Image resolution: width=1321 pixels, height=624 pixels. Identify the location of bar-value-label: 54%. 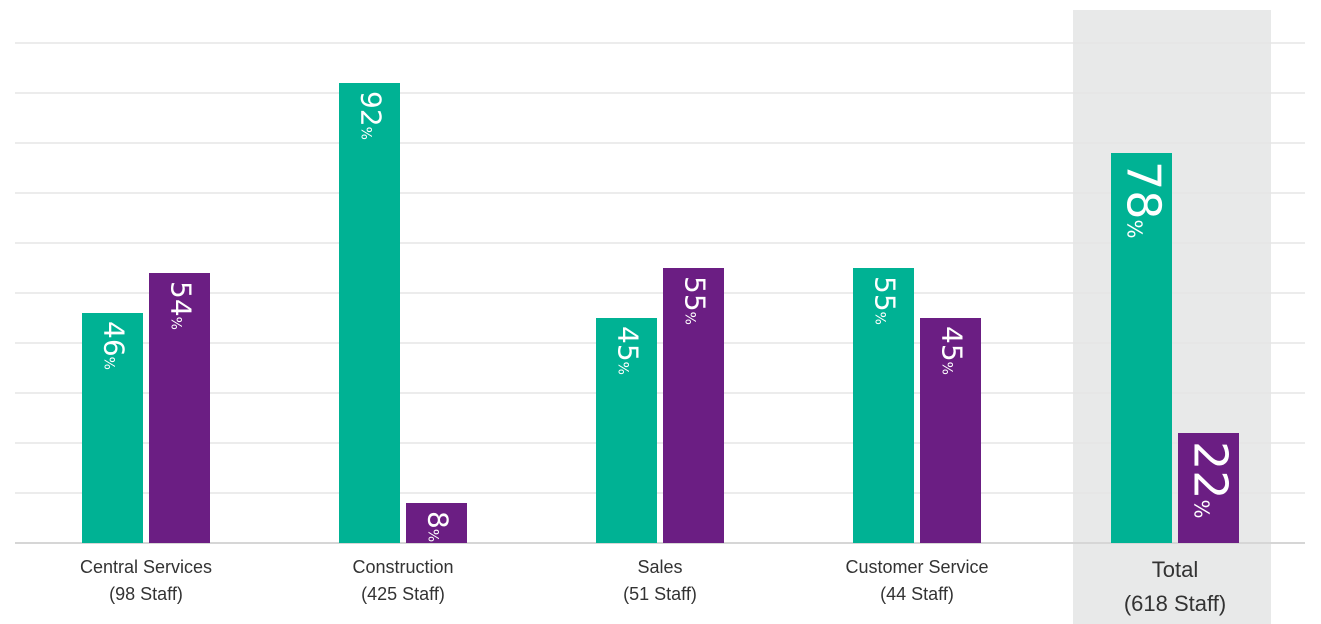
(181, 305).